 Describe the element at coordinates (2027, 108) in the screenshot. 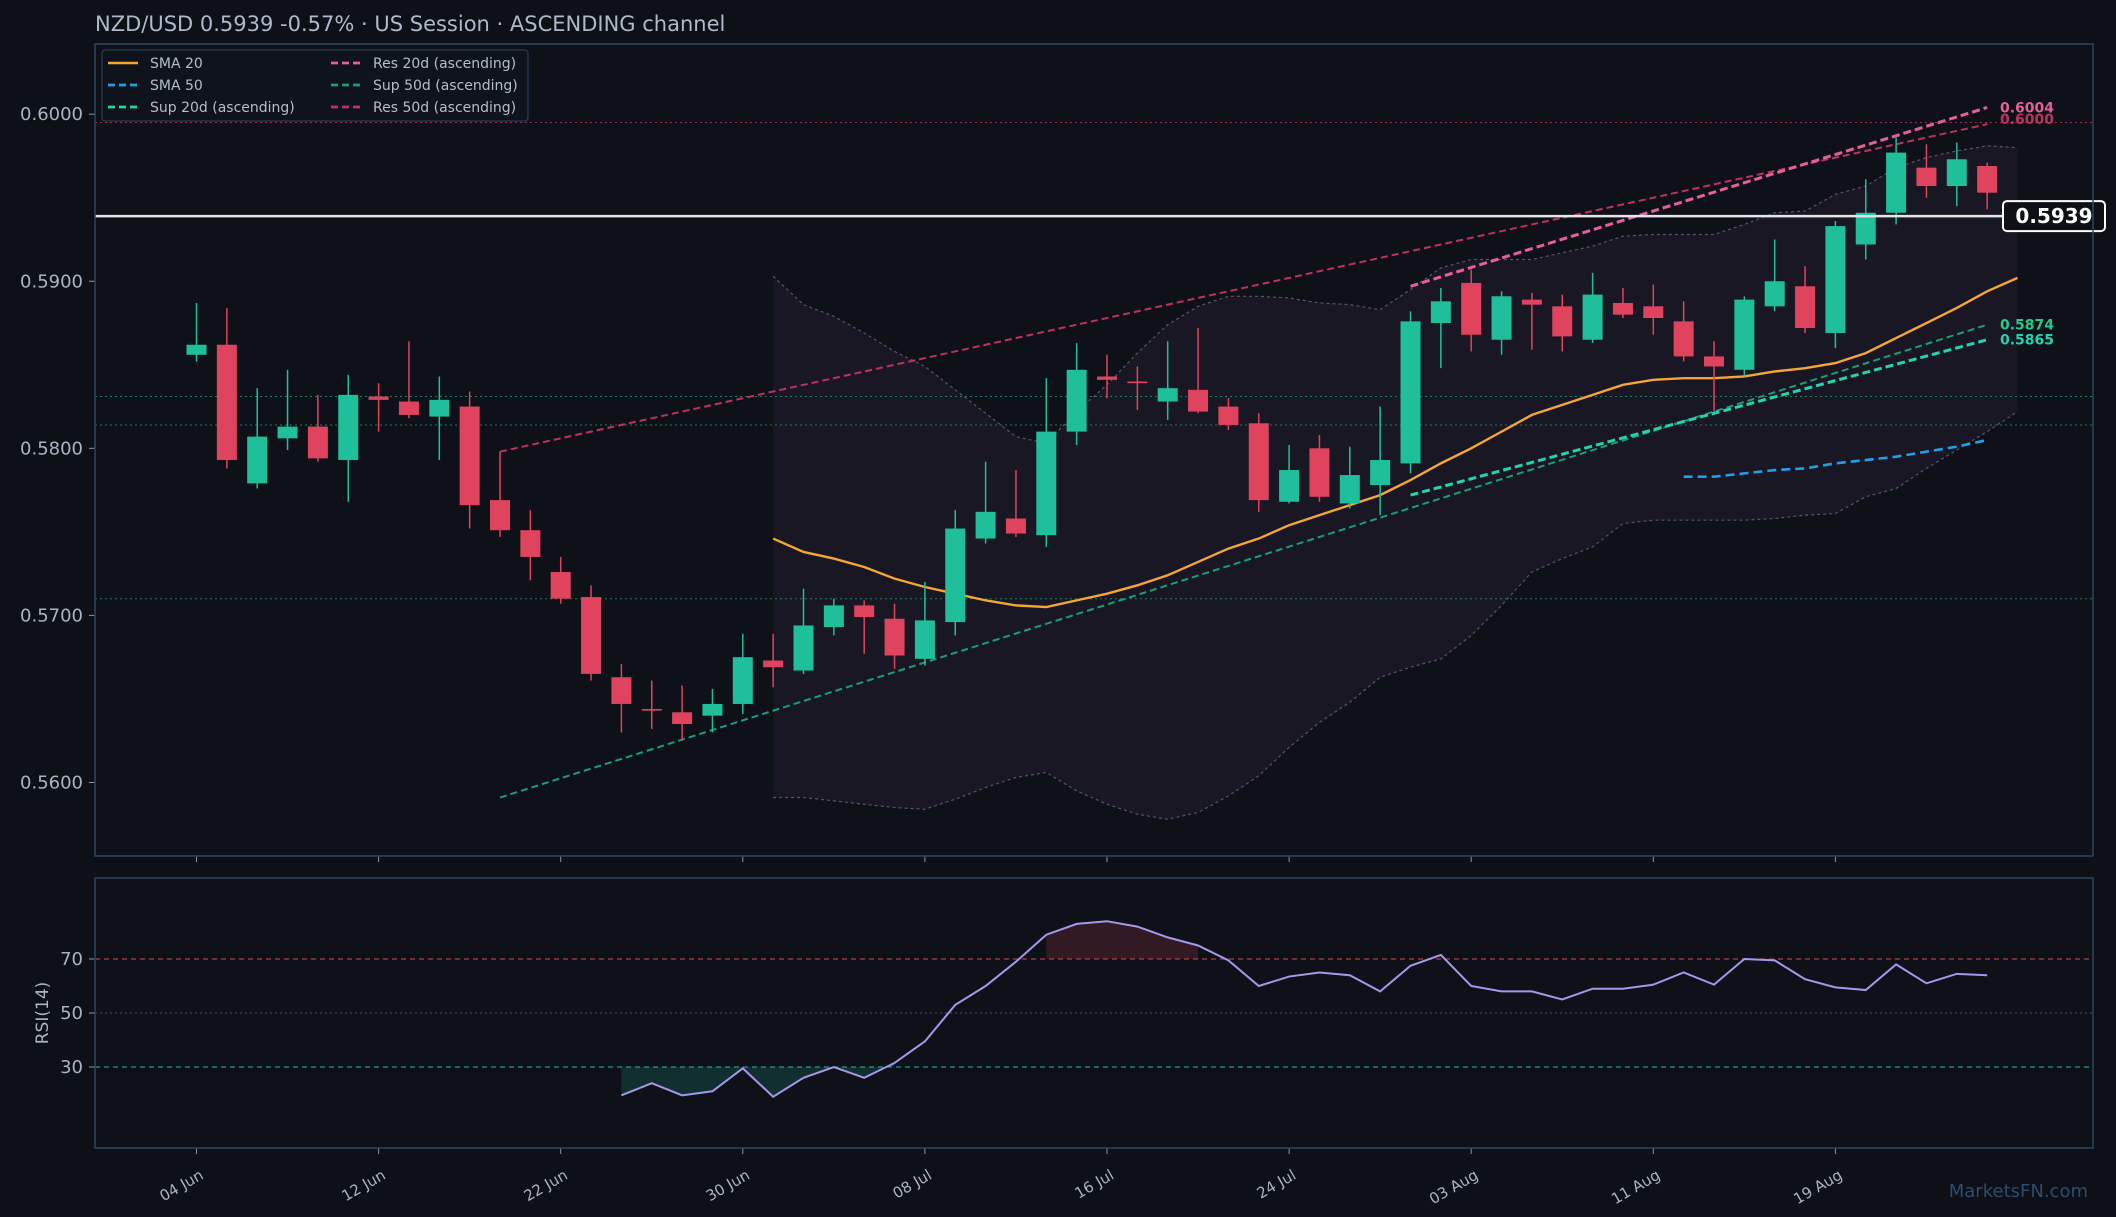

I see `level-label: 0.6004` at that location.